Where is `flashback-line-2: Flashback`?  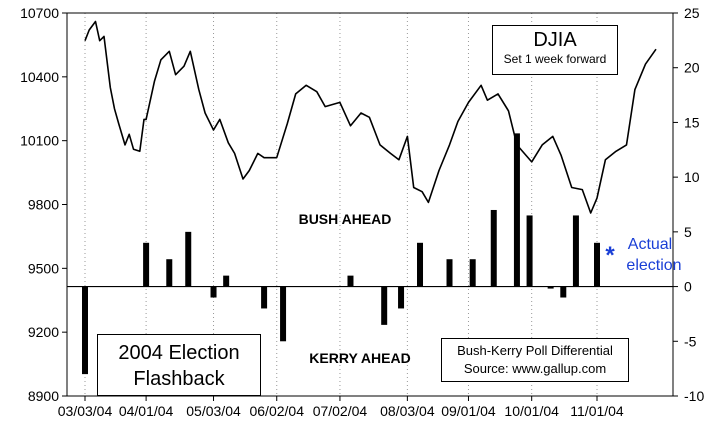 flashback-line-2: Flashback is located at coordinates (179, 379).